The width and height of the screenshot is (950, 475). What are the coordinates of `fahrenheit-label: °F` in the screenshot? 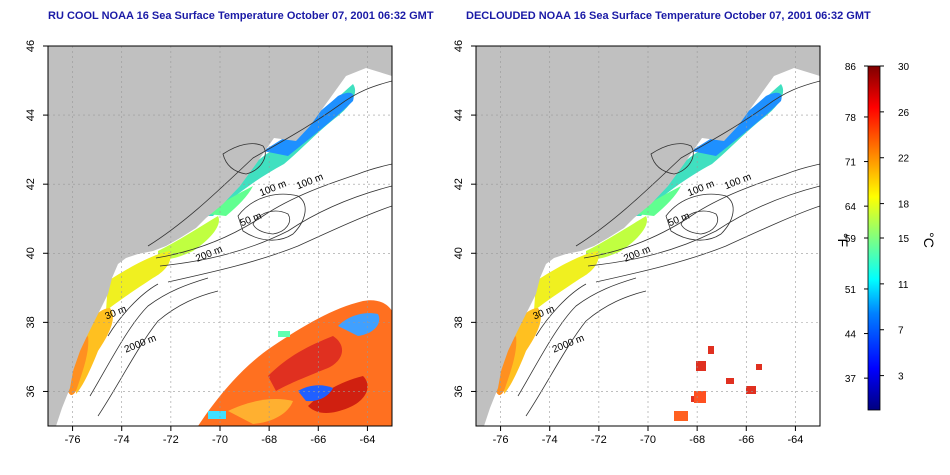 It's located at (843, 240).